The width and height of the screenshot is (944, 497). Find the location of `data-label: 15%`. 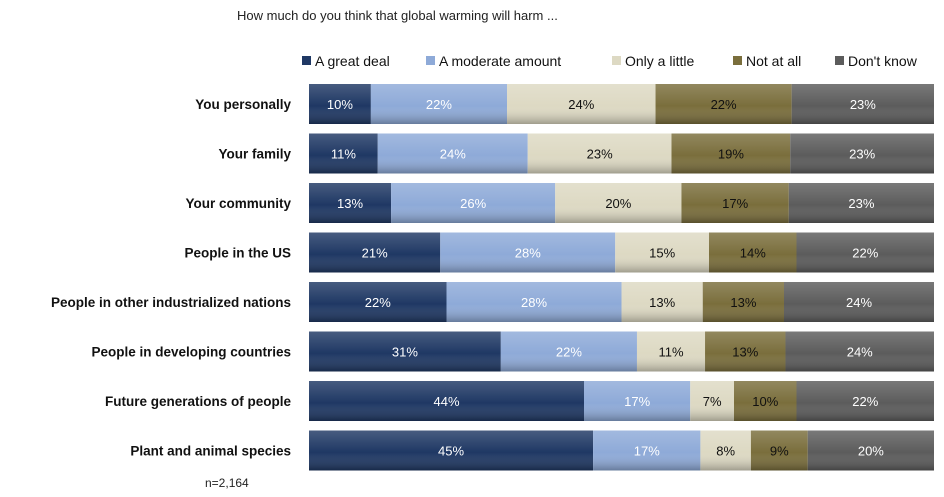

data-label: 15% is located at coordinates (662, 253).